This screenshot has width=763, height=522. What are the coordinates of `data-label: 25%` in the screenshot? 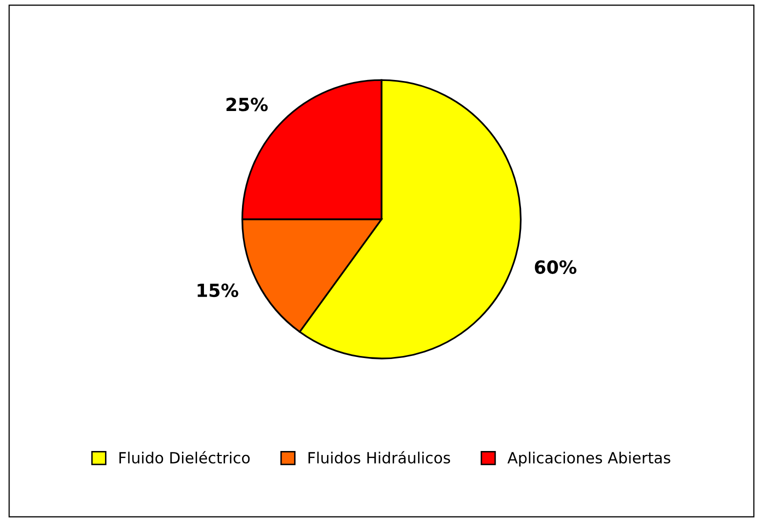 It's located at (247, 105).